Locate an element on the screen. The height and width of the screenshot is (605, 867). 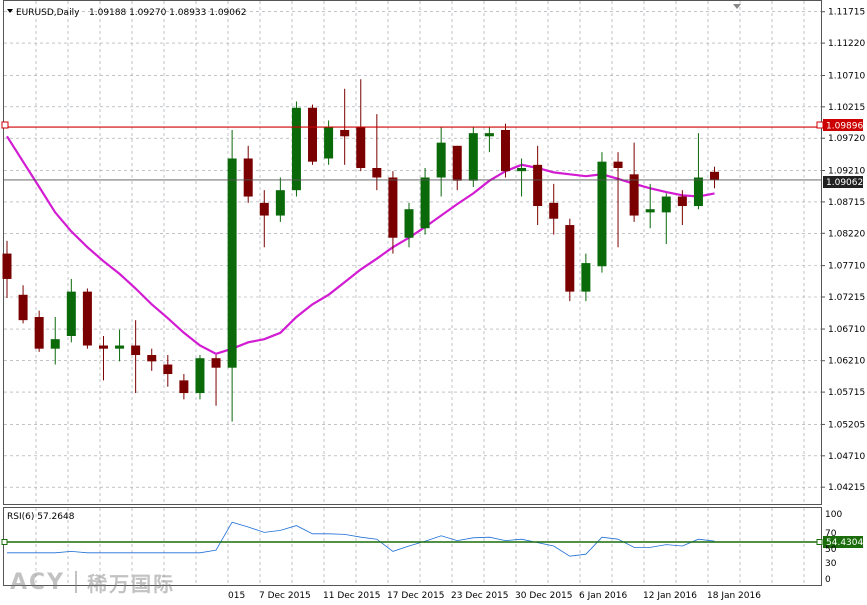
dropdown-arrow-icon is located at coordinates (10, 11).